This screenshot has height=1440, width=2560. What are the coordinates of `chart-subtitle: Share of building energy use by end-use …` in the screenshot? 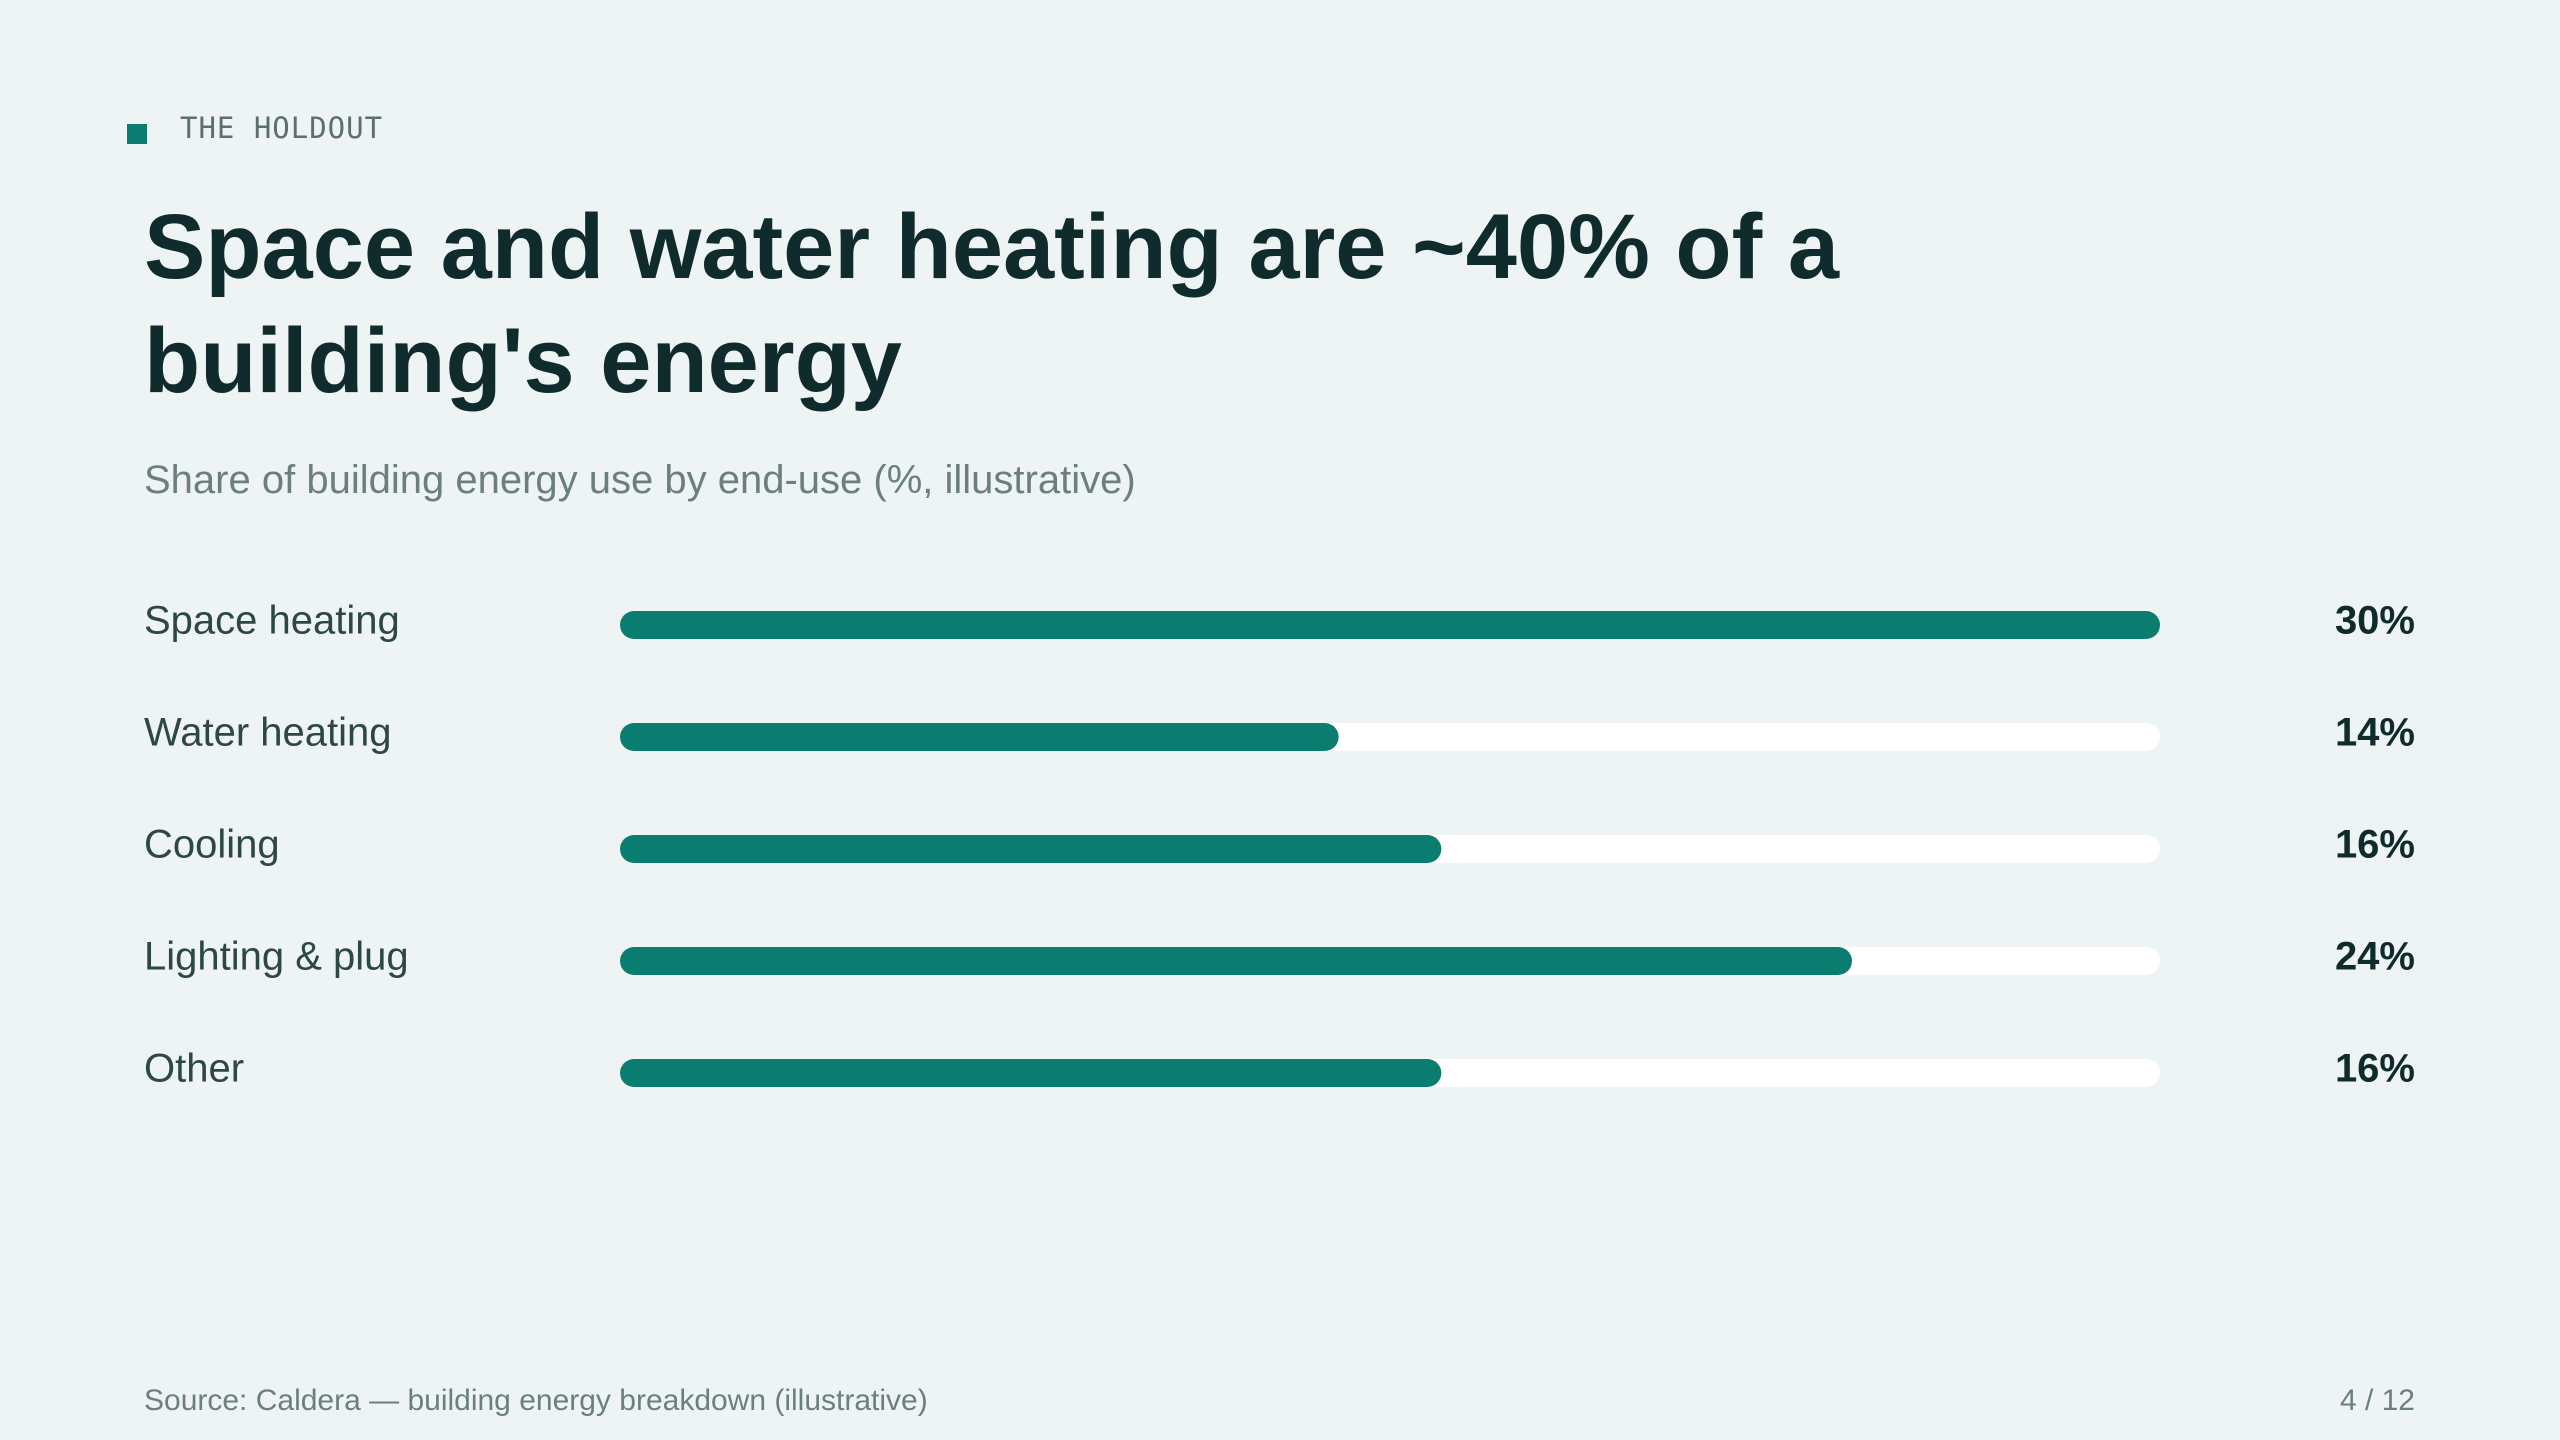 It's located at (640, 480).